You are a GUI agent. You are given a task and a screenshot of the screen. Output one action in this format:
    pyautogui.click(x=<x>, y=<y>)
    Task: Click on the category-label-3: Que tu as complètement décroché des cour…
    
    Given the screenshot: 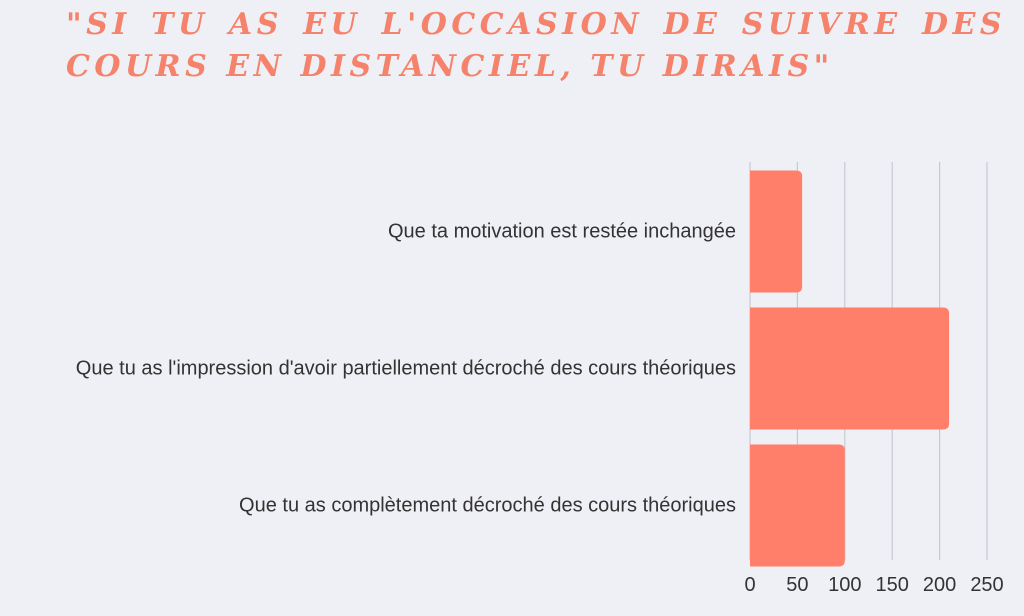 What is the action you would take?
    pyautogui.click(x=487, y=506)
    